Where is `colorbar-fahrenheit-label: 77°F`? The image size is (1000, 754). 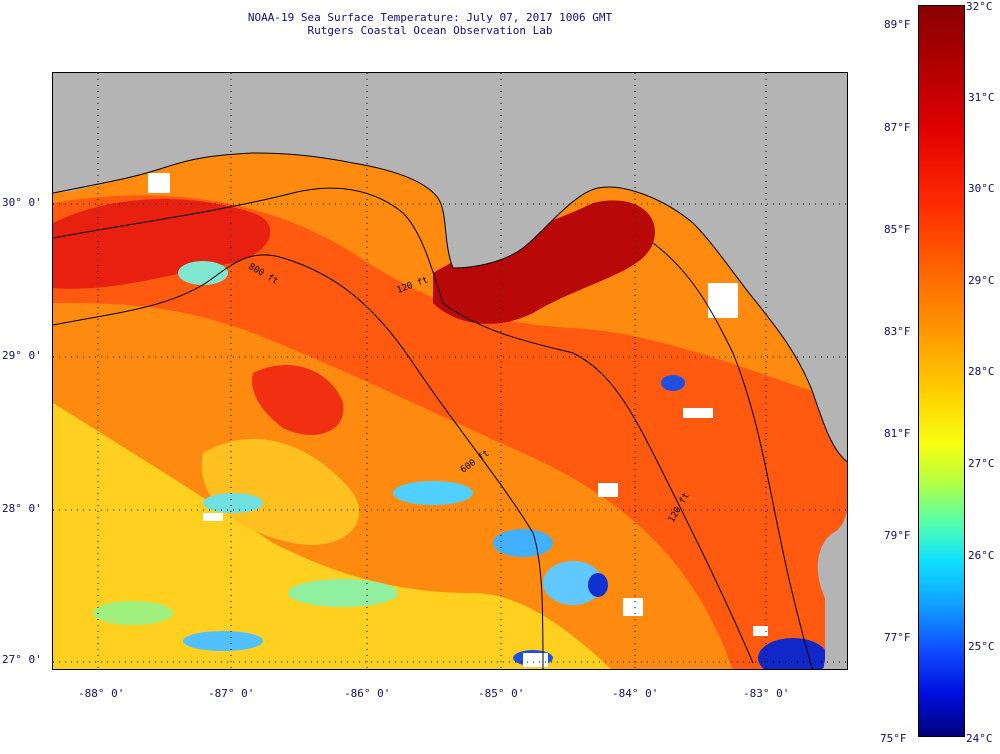 colorbar-fahrenheit-label: 77°F is located at coordinates (897, 637).